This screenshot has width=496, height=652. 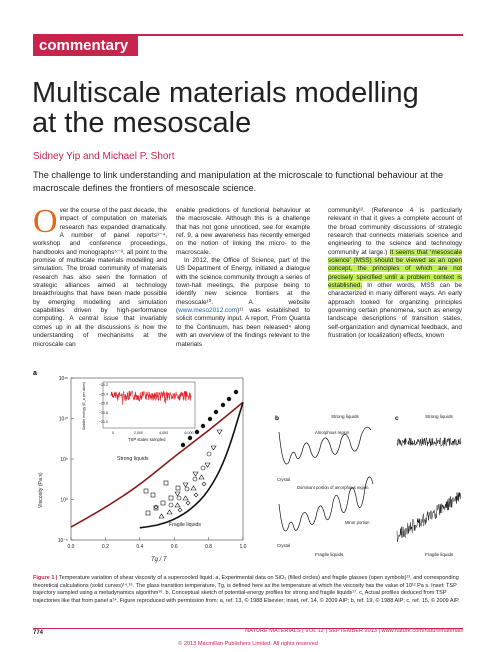 What do you see at coordinates (357, 522) in the screenshot?
I see `b-minor-label: Minor portion` at bounding box center [357, 522].